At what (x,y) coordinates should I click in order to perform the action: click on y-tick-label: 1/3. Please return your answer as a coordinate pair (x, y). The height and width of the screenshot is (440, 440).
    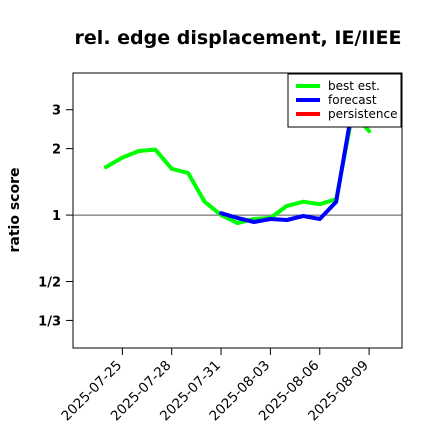
    Looking at the image, I should click on (49, 321).